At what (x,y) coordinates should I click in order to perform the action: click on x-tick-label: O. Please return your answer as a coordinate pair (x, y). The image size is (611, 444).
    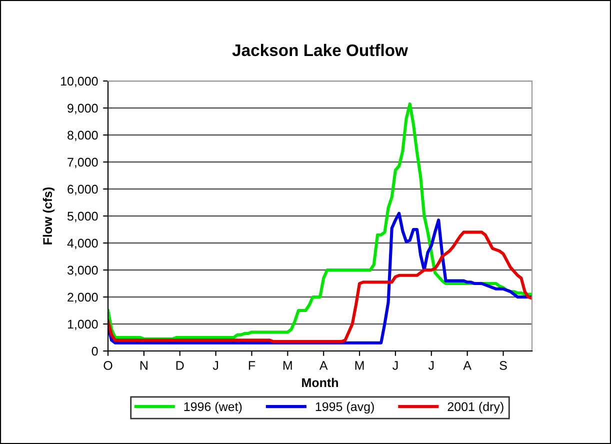
    Looking at the image, I should click on (108, 365).